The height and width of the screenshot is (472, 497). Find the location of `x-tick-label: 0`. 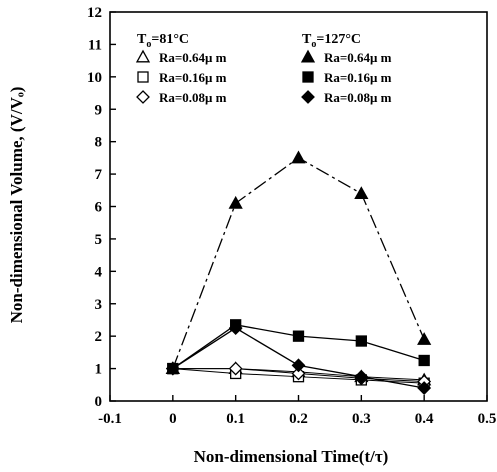

x-tick-label: 0 is located at coordinates (173, 419).